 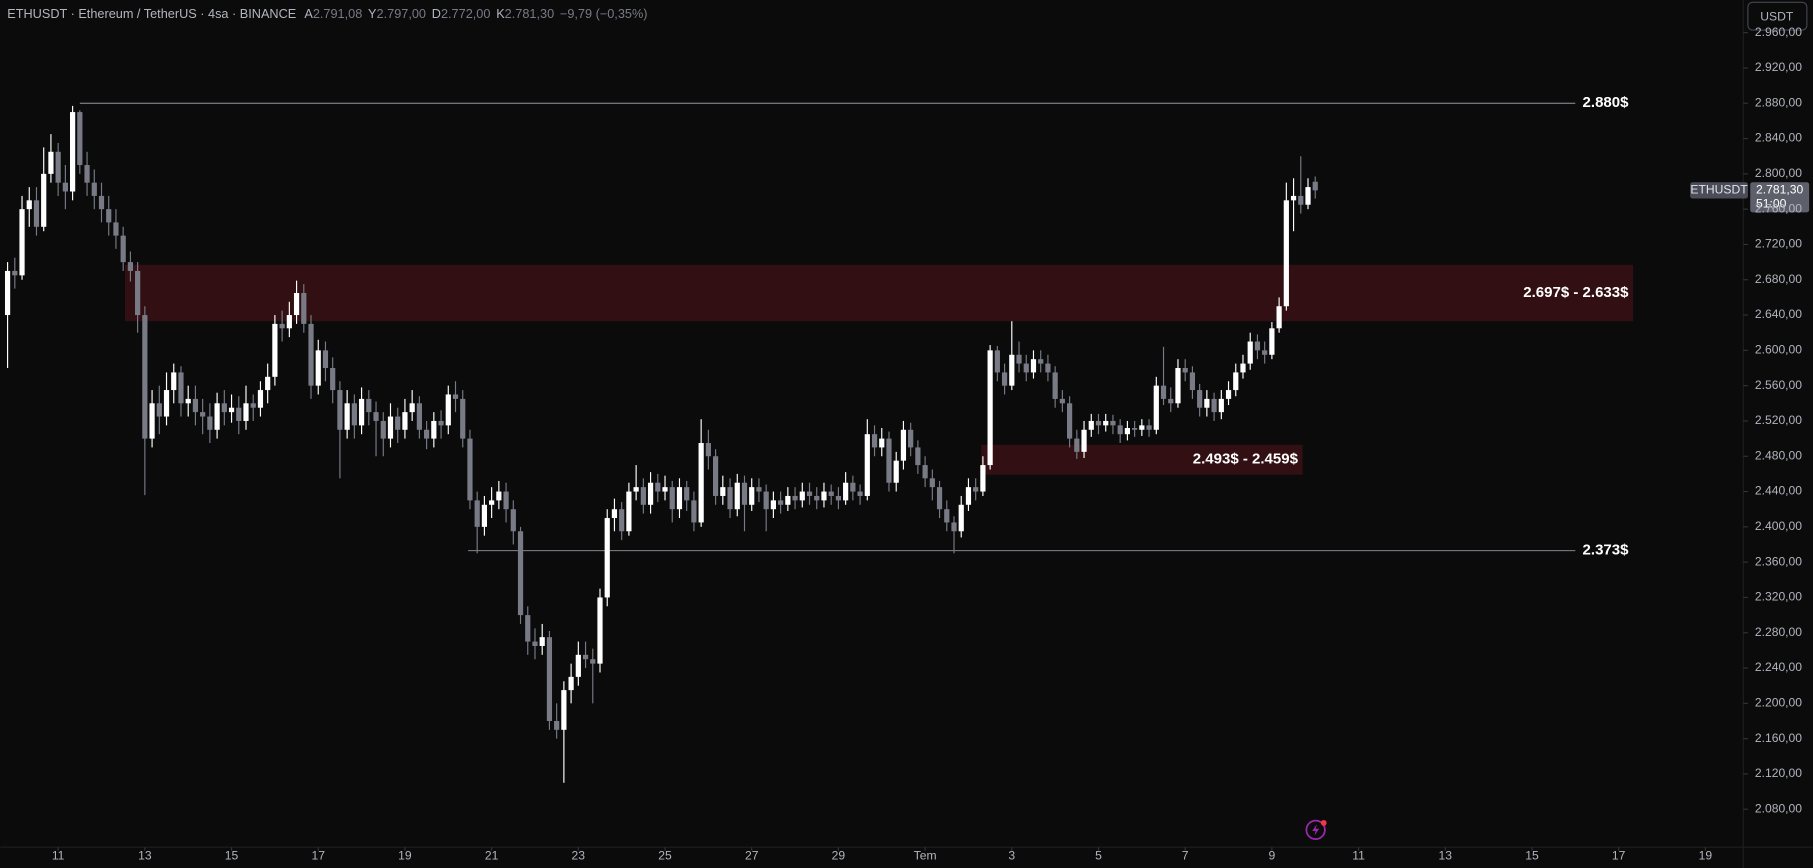 What do you see at coordinates (1778, 173) in the screenshot?
I see `y-tick-label: 2.800,00` at bounding box center [1778, 173].